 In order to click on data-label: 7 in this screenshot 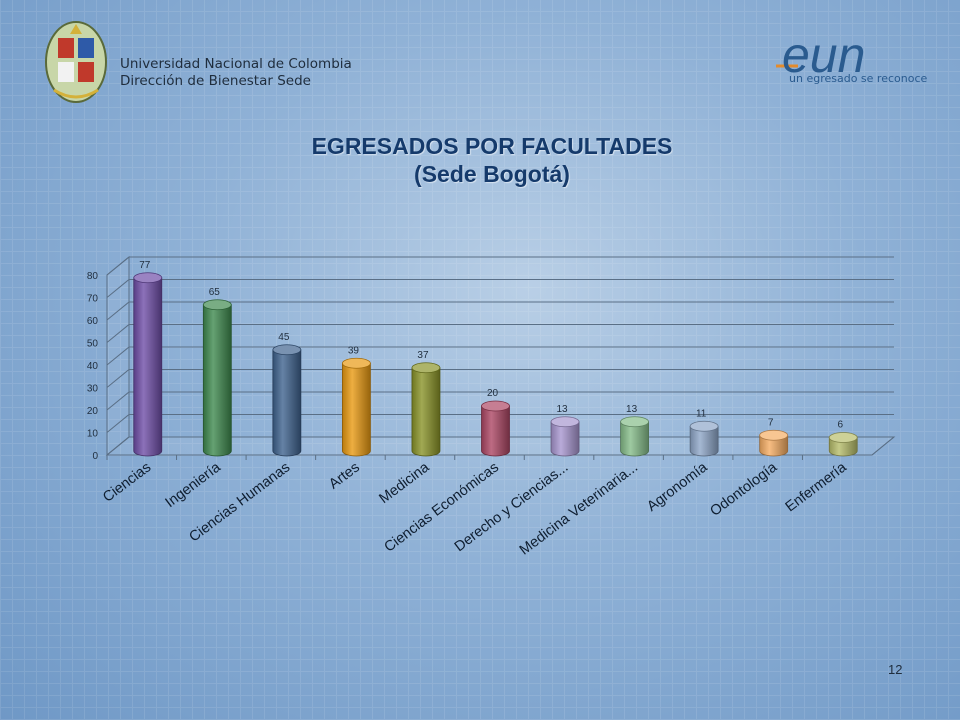, I will do `click(771, 422)`.